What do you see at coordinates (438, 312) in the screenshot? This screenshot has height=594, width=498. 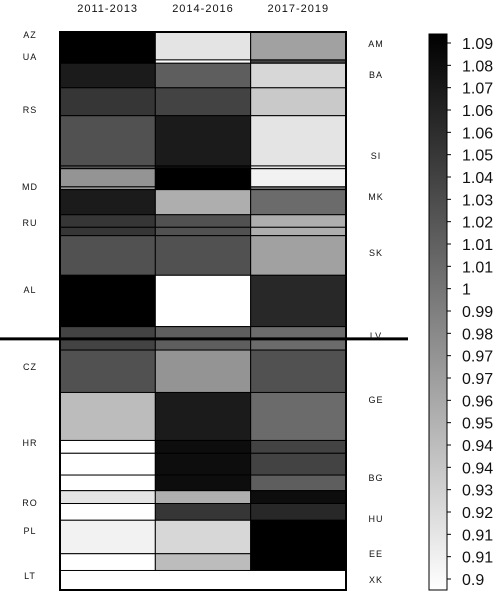 I see `colorbar-gradient` at bounding box center [438, 312].